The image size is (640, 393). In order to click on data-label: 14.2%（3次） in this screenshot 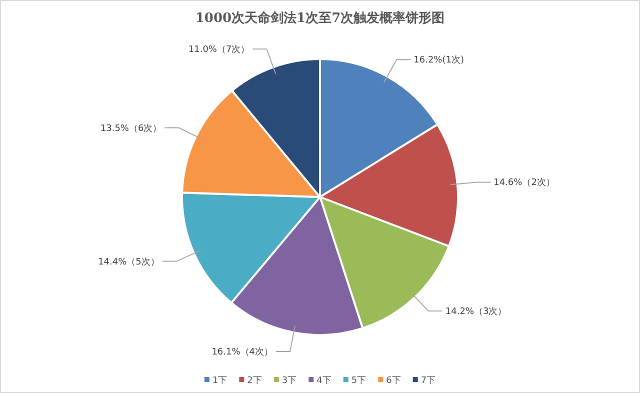, I will do `click(476, 311)`.